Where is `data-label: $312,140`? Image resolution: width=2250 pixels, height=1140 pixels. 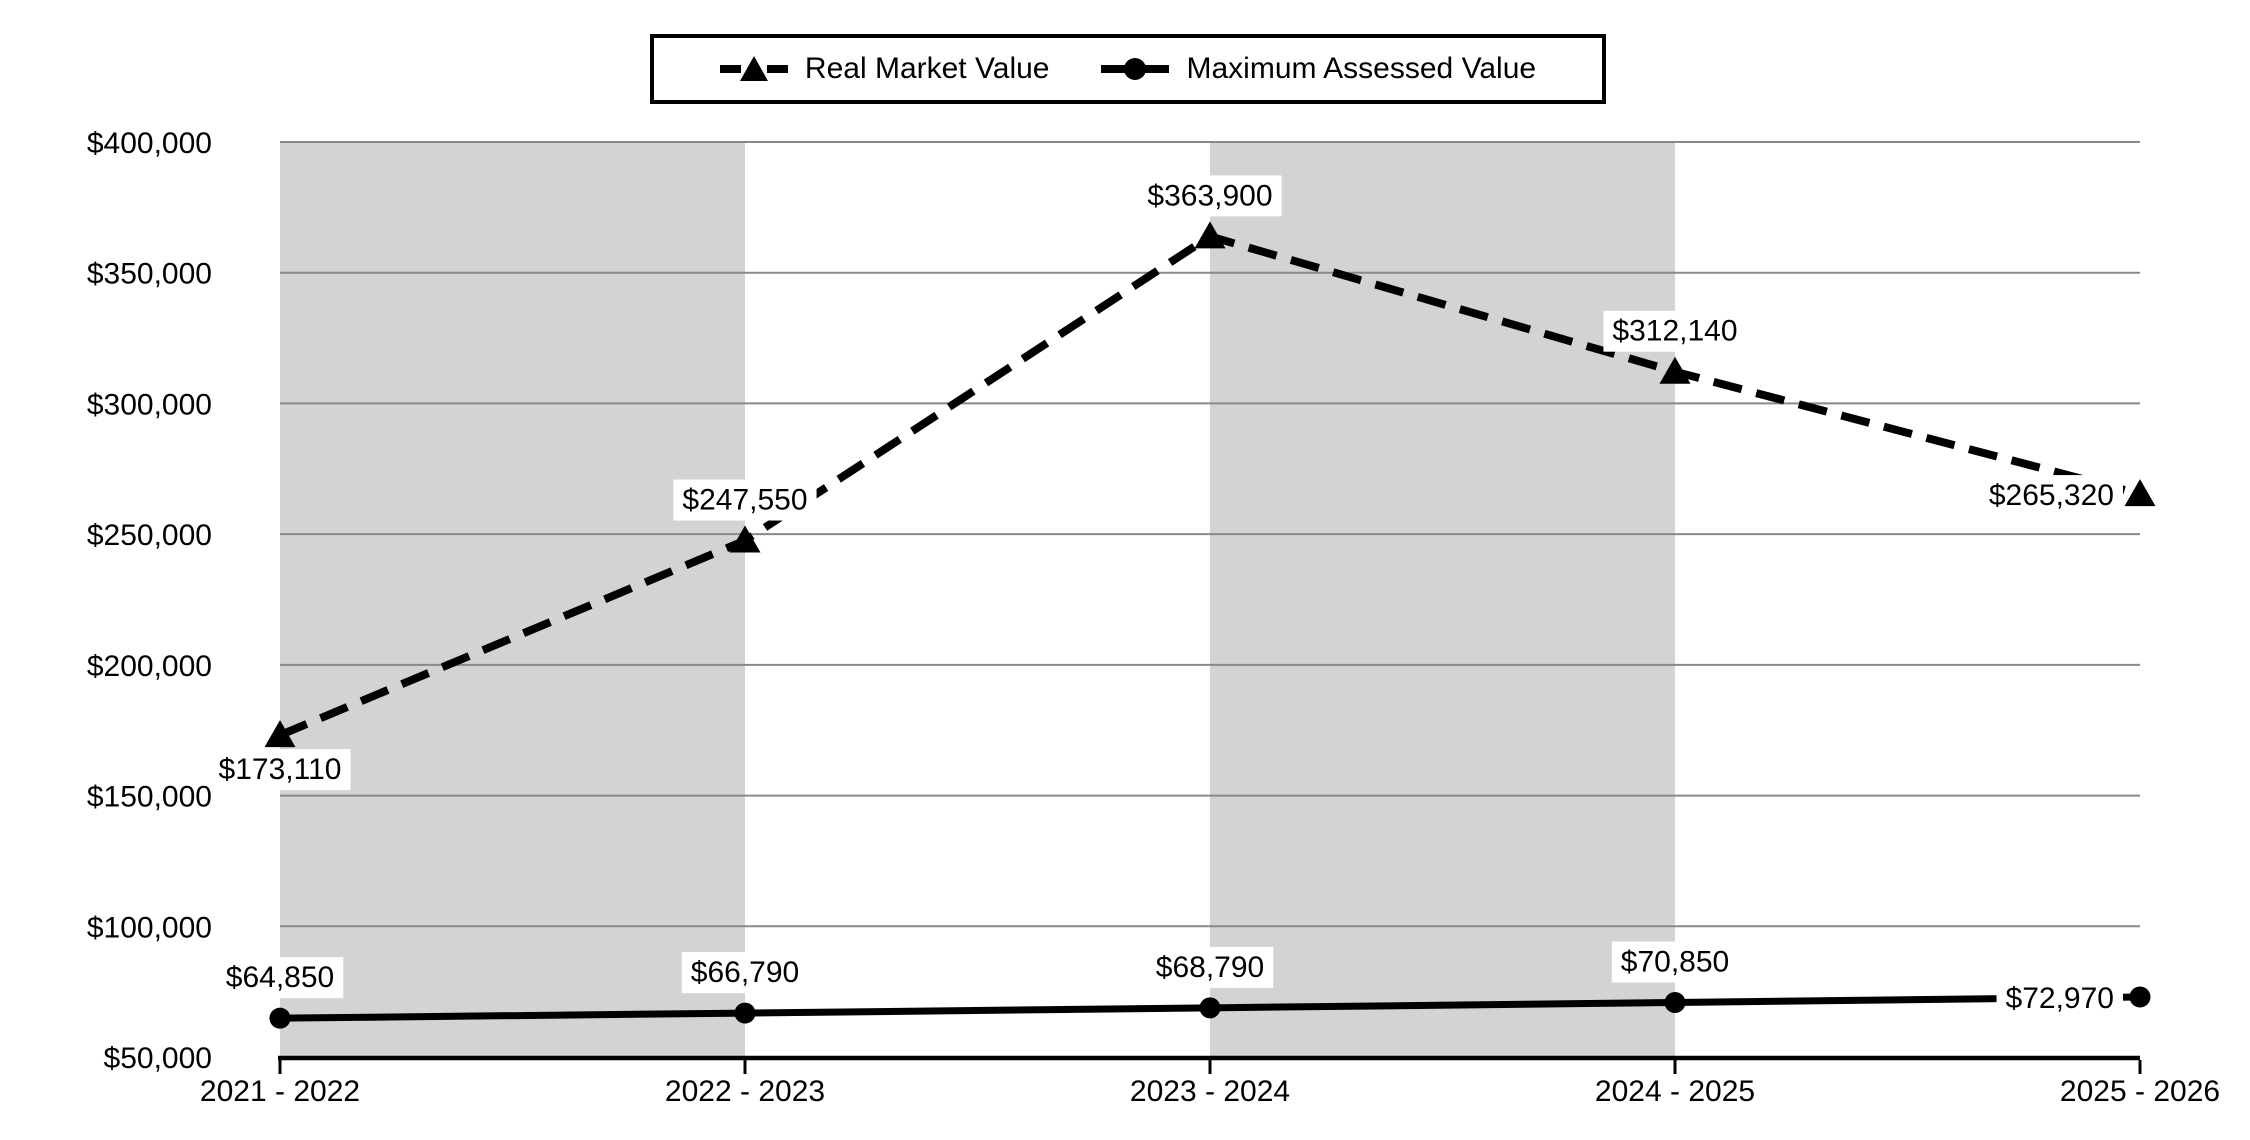
data-label: $312,140 is located at coordinates (1674, 331).